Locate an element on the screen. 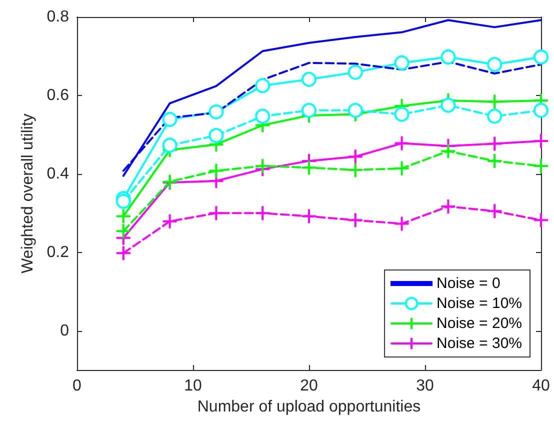 This screenshot has width=554, height=434. x-tick-label: 0 is located at coordinates (77, 386).